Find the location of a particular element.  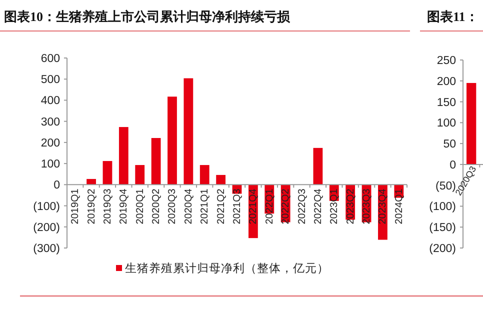

x-tick-label: 2022Q4 is located at coordinates (318, 206).